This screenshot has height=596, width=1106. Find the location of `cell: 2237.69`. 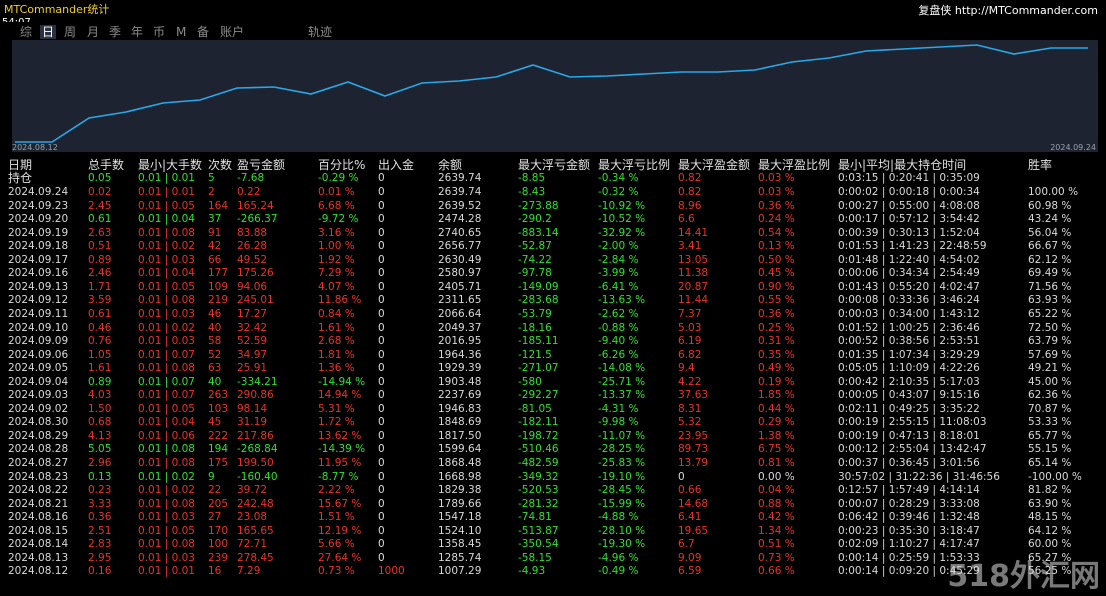

cell: 2237.69 is located at coordinates (459, 395).